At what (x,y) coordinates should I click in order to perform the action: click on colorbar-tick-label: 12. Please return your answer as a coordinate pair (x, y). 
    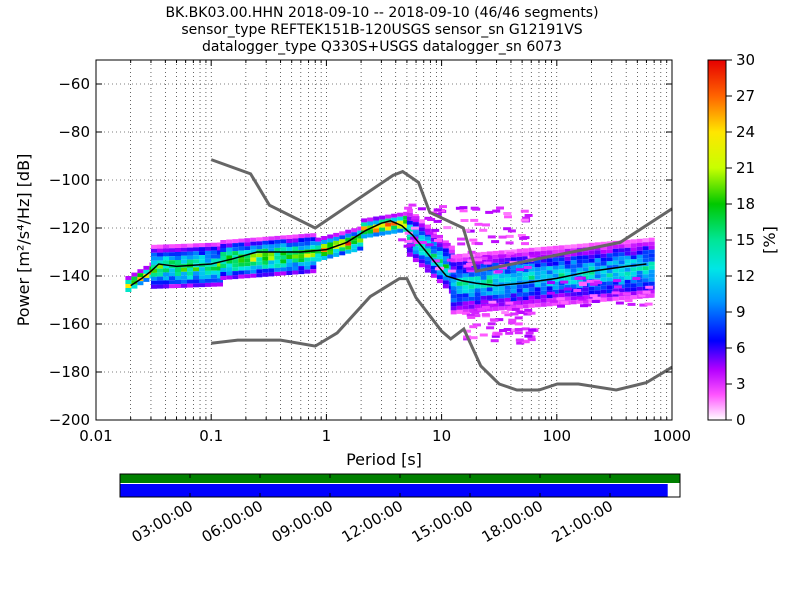
    Looking at the image, I should click on (745, 276).